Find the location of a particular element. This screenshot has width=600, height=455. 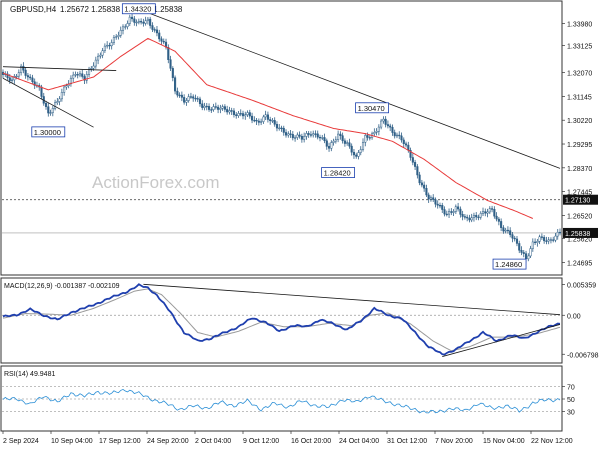

price-annotation-label: 1.30470 is located at coordinates (371, 108).